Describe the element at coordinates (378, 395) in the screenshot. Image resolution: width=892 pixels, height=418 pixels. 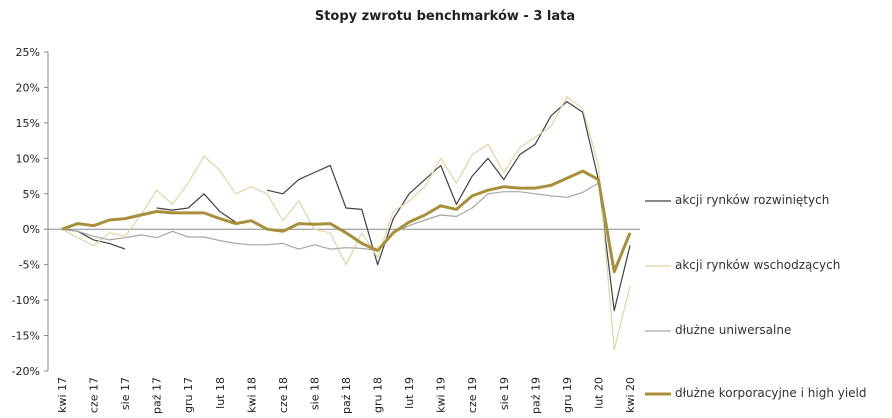
I see `x-tick-label: gru 18` at that location.